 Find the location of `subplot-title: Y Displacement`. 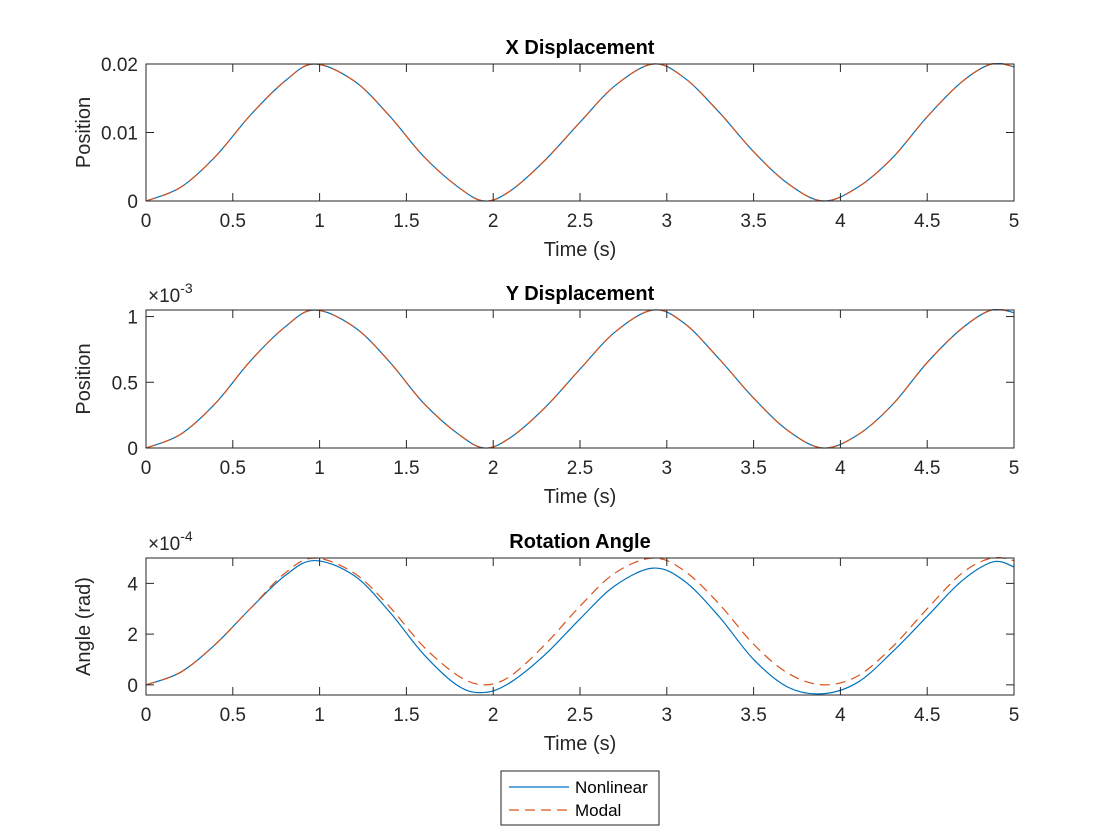

subplot-title: Y Displacement is located at coordinates (580, 294).